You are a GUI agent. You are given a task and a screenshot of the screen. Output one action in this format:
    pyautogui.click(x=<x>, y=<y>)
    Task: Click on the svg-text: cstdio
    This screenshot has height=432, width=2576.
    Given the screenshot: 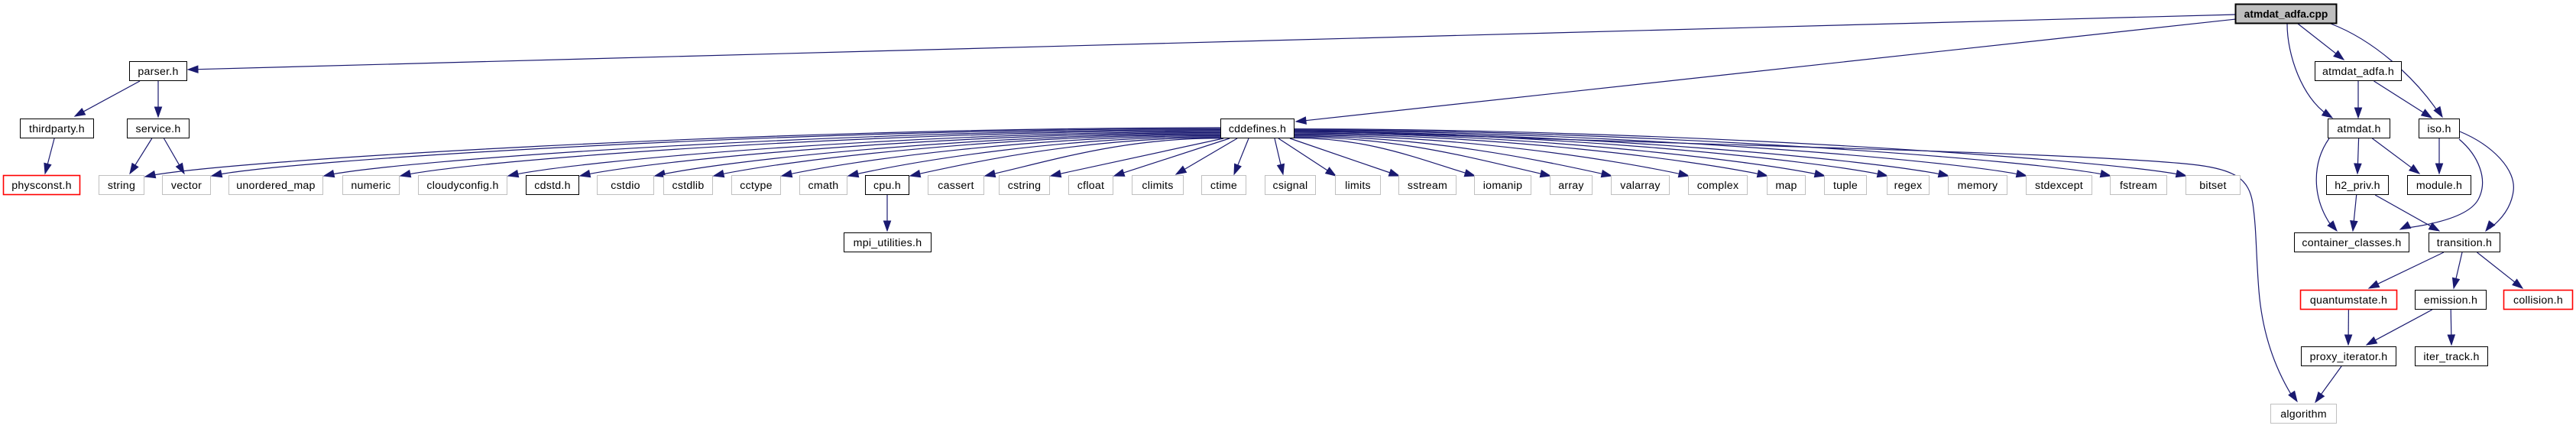 What is the action you would take?
    pyautogui.click(x=625, y=186)
    